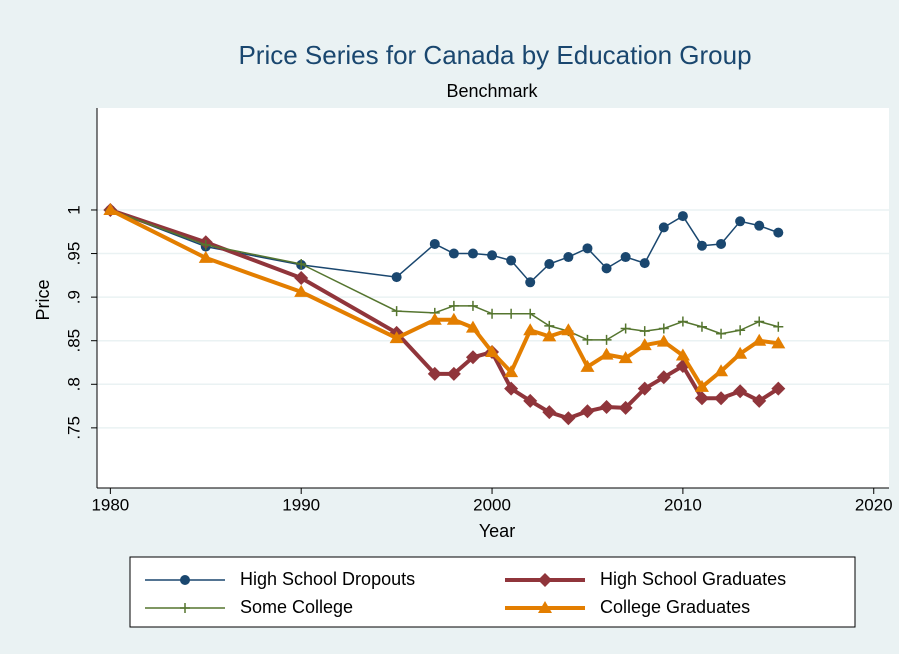 Image resolution: width=899 pixels, height=654 pixels. I want to click on legend-label: High School Dropouts, so click(327, 579).